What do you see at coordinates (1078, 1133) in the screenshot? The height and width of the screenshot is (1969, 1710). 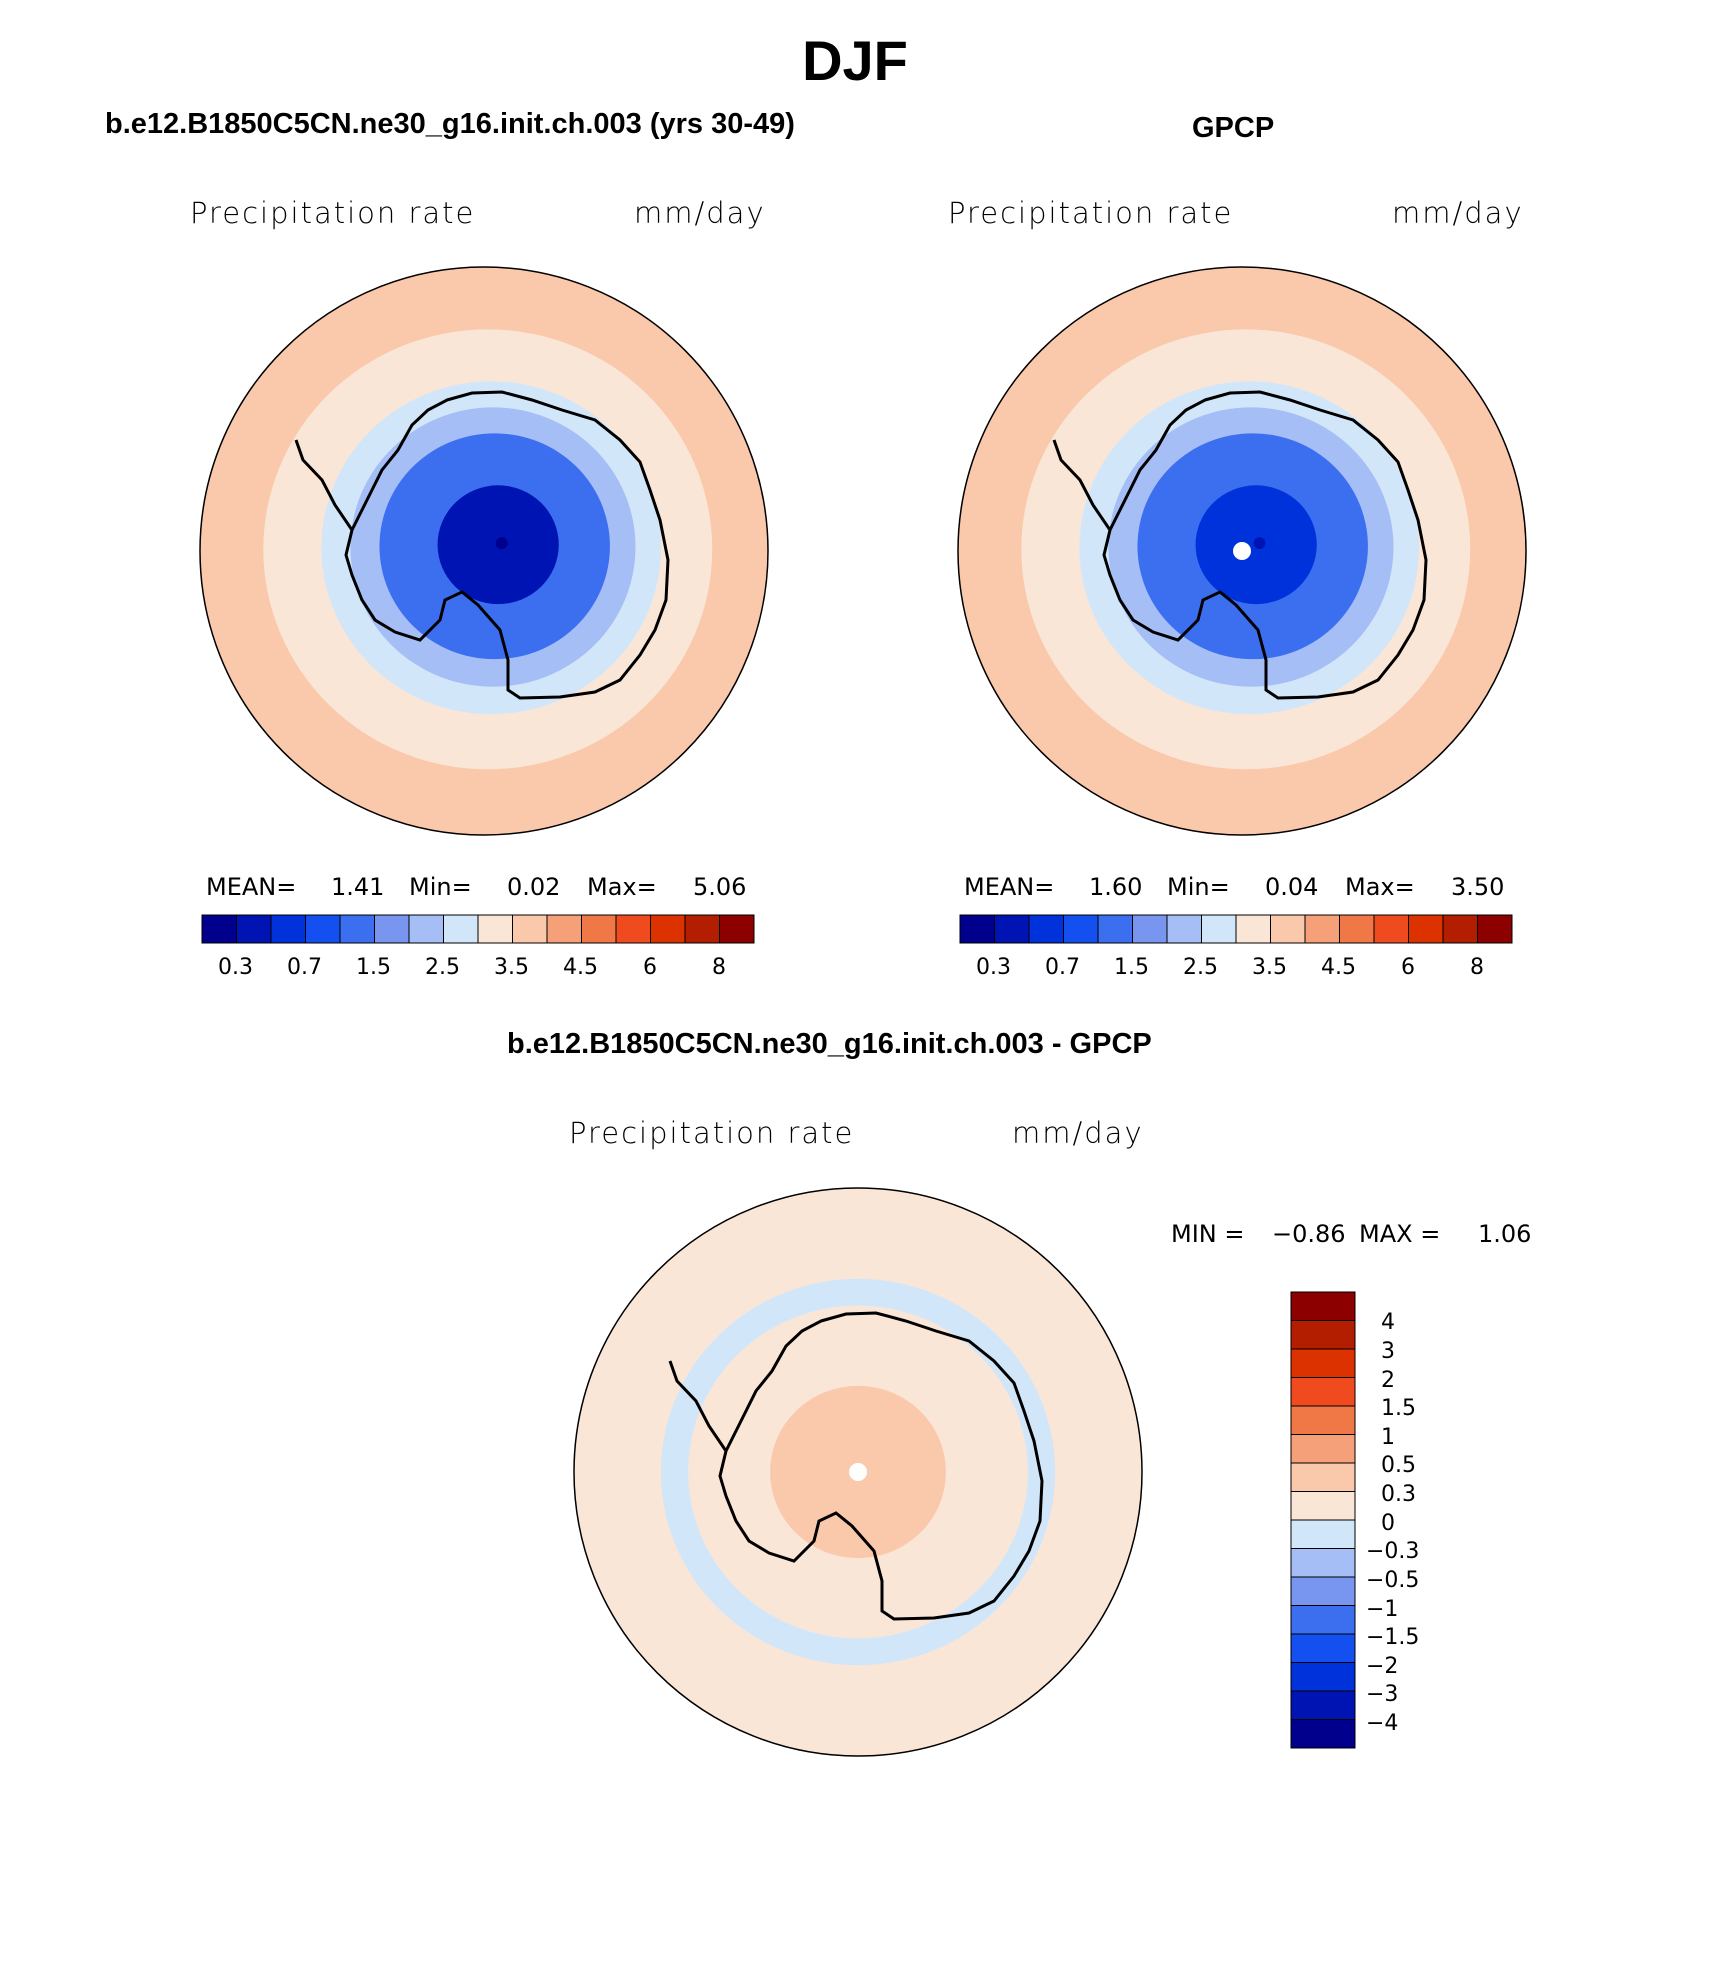 I see `panel3-units: mm/day` at bounding box center [1078, 1133].